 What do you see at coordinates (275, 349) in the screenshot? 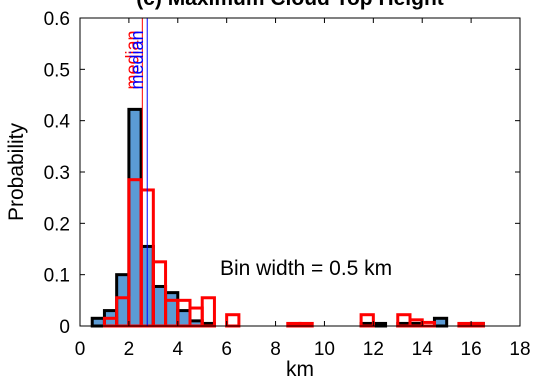
I see `x-tick-label: 8` at bounding box center [275, 349].